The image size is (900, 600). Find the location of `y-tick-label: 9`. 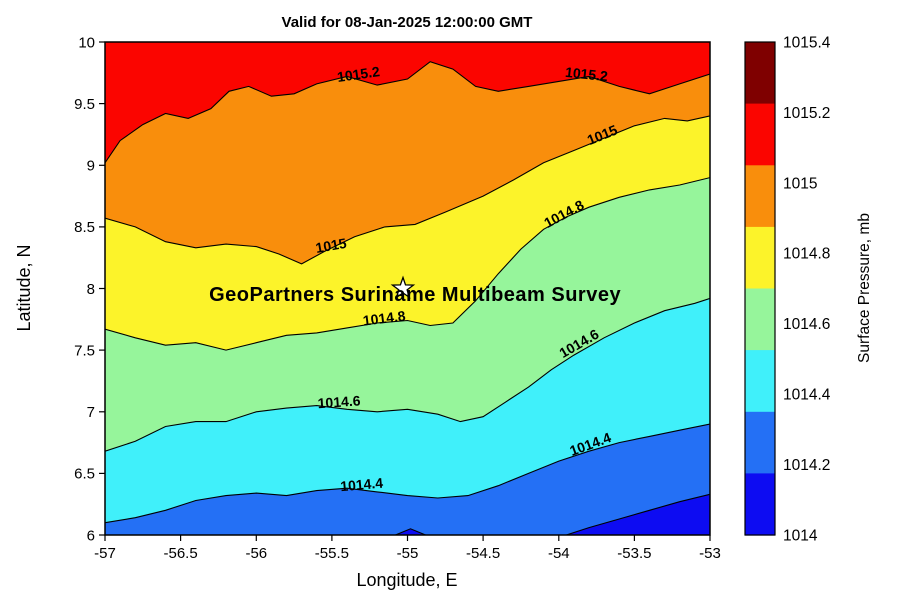

y-tick-label: 9 is located at coordinates (91, 166).